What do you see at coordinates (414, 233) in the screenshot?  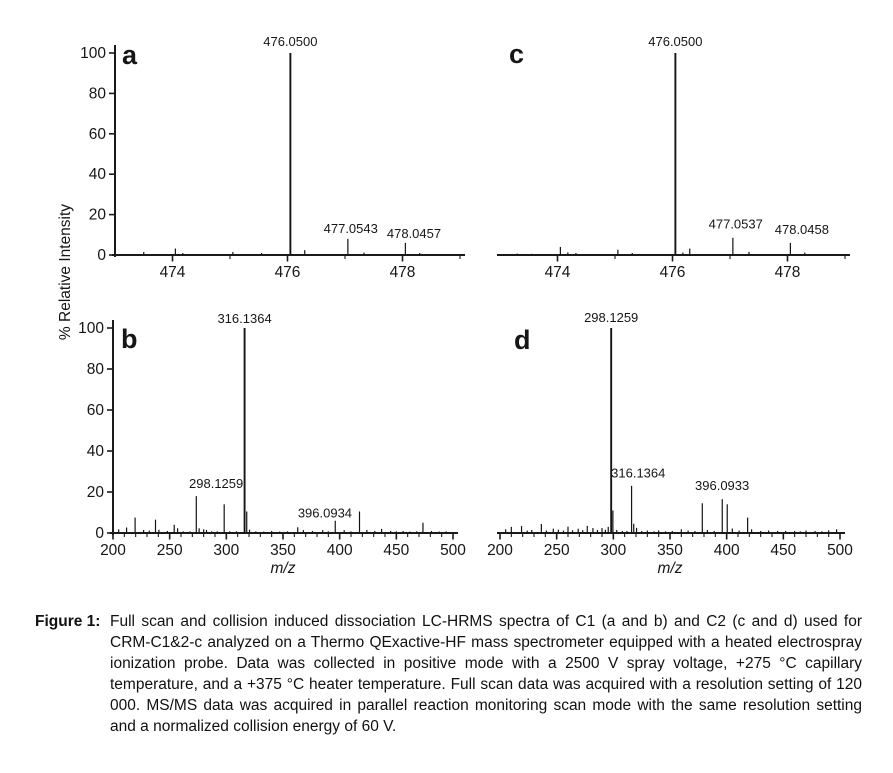 I see `peak-label: 478.0457` at bounding box center [414, 233].